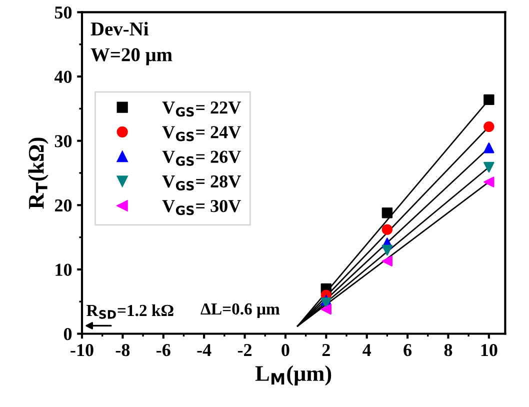 This screenshot has width=529, height=407. I want to click on x-tick-label: 0, so click(286, 350).